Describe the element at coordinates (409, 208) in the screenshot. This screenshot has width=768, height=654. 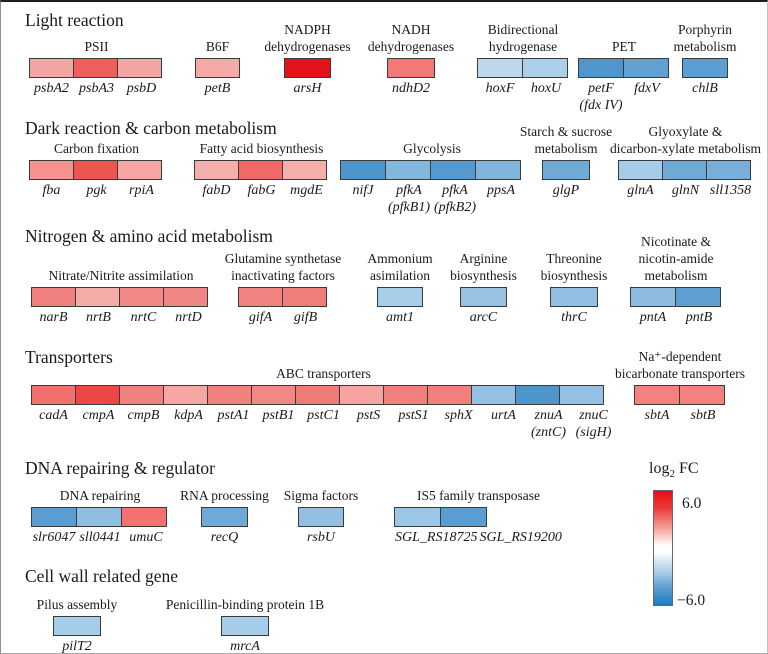
I see `gene-alias: (pfkB1)` at that location.